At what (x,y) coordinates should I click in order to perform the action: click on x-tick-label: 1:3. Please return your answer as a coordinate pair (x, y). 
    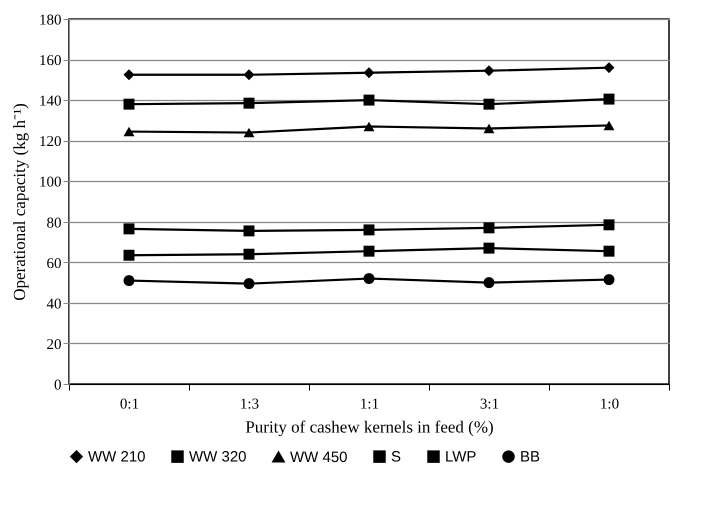
    Looking at the image, I should click on (250, 404).